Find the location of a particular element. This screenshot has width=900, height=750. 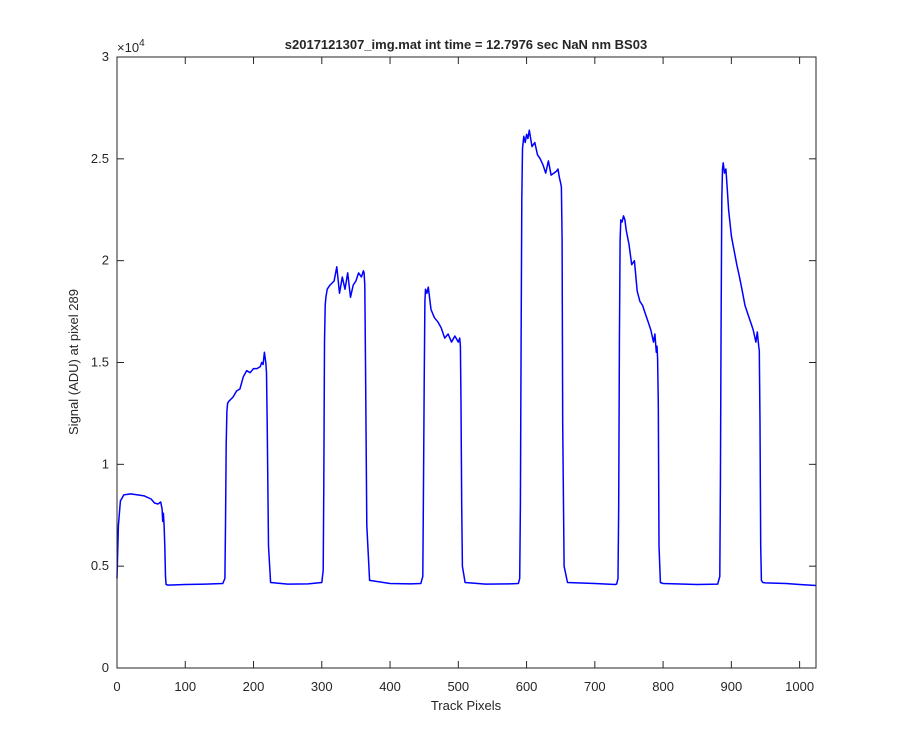

y-exponent-base: ×10 is located at coordinates (128, 47).